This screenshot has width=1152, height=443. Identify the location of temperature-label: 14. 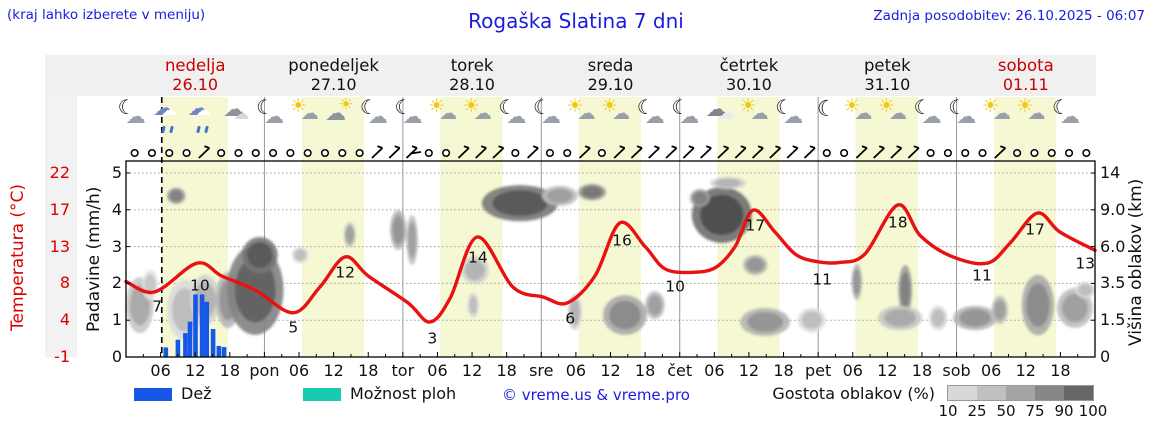
(478, 257).